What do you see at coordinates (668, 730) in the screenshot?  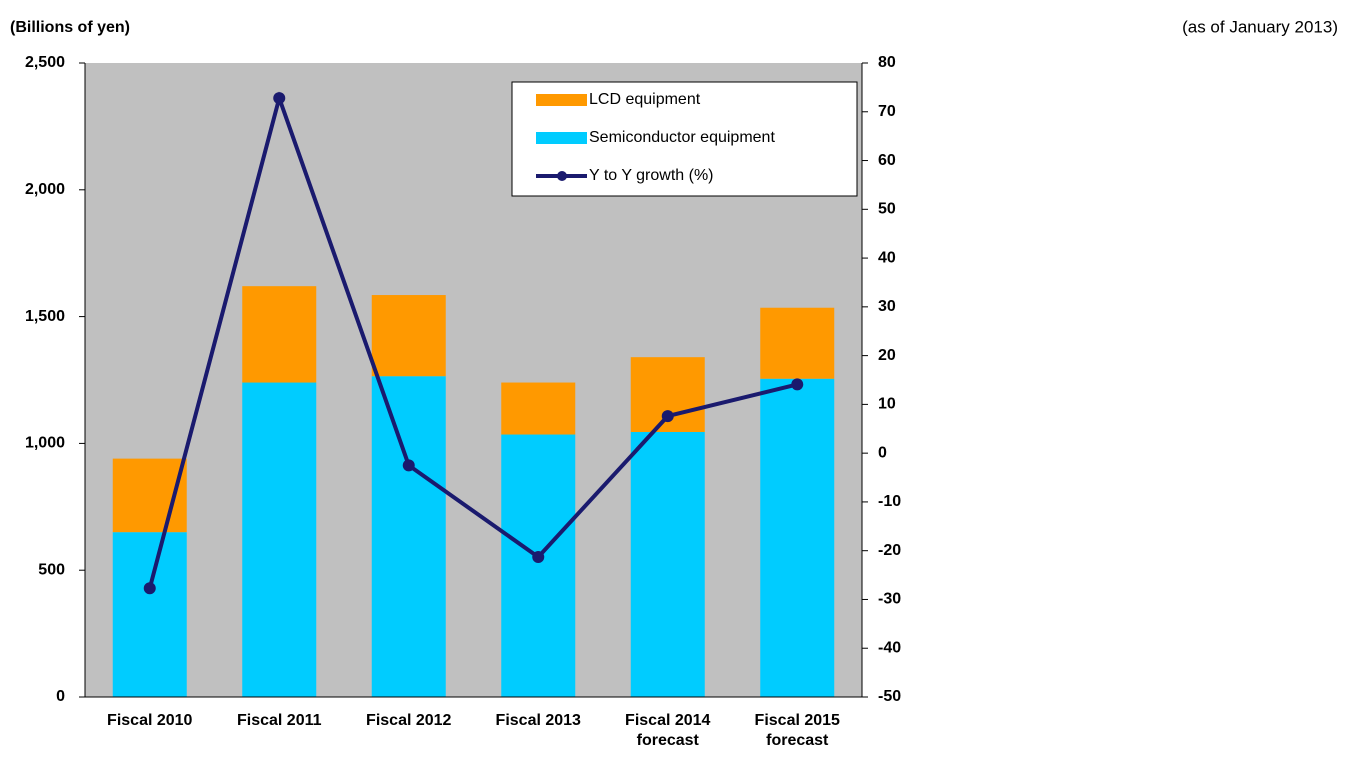 I see `x-tick-label: Fiscal 2014 forecast` at bounding box center [668, 730].